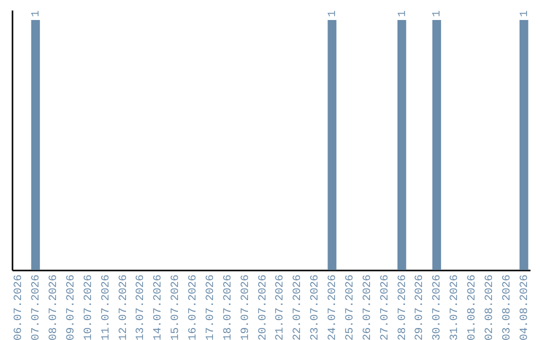 The height and width of the screenshot is (340, 540). I want to click on x-tick-label: 22.07.2026, so click(298, 307).